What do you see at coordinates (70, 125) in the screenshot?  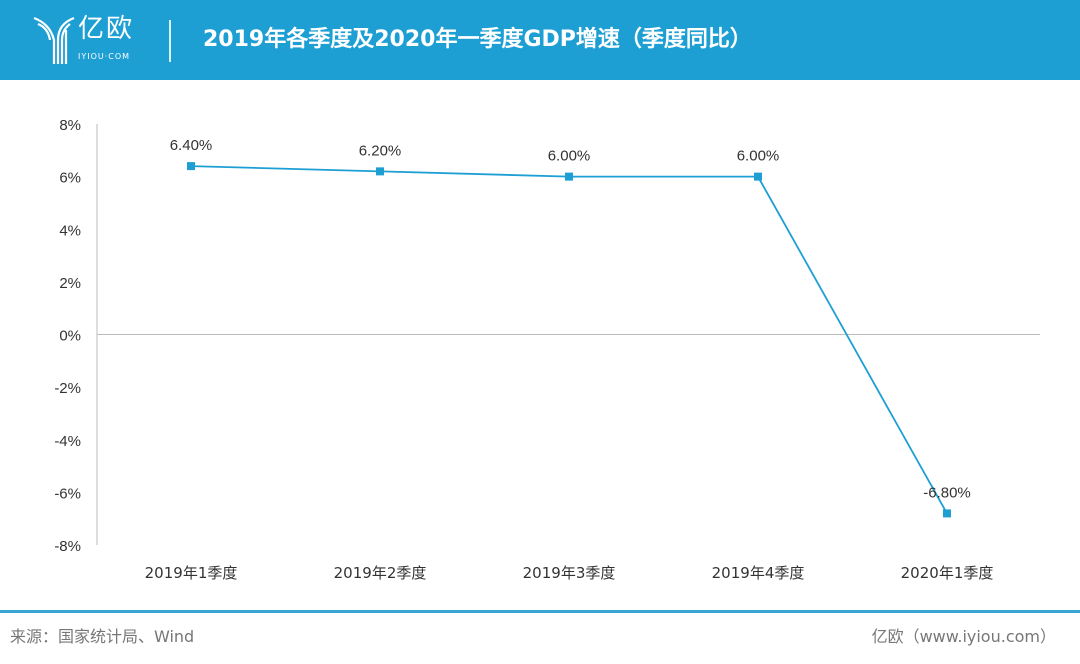 I see `y-tick-label: 8%` at bounding box center [70, 125].